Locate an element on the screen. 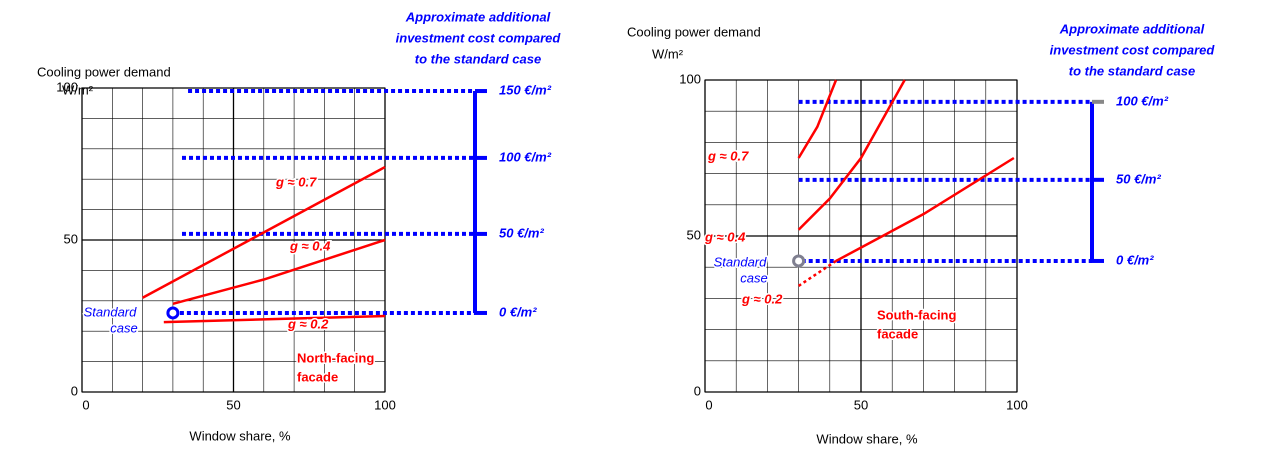 Image resolution: width=1267 pixels, height=451 pixels. cost-label: 150 €/m² is located at coordinates (525, 89).